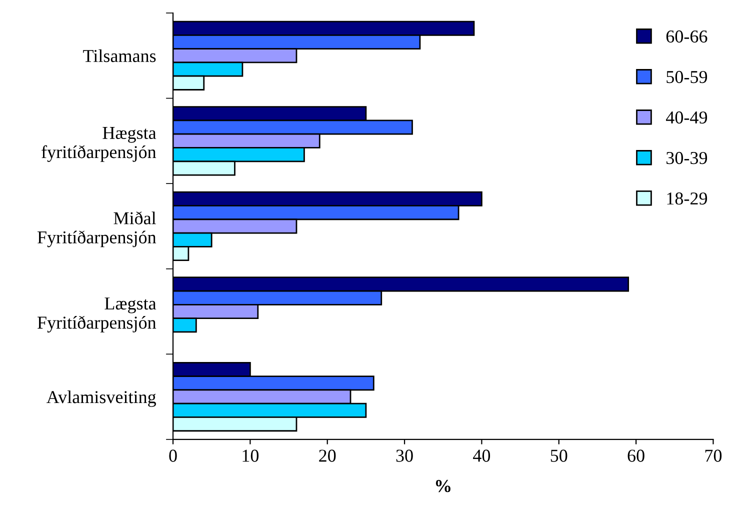  What do you see at coordinates (97, 229) in the screenshot?
I see `y-tick-label: Miðal Fyritíðarpensjón` at bounding box center [97, 229].